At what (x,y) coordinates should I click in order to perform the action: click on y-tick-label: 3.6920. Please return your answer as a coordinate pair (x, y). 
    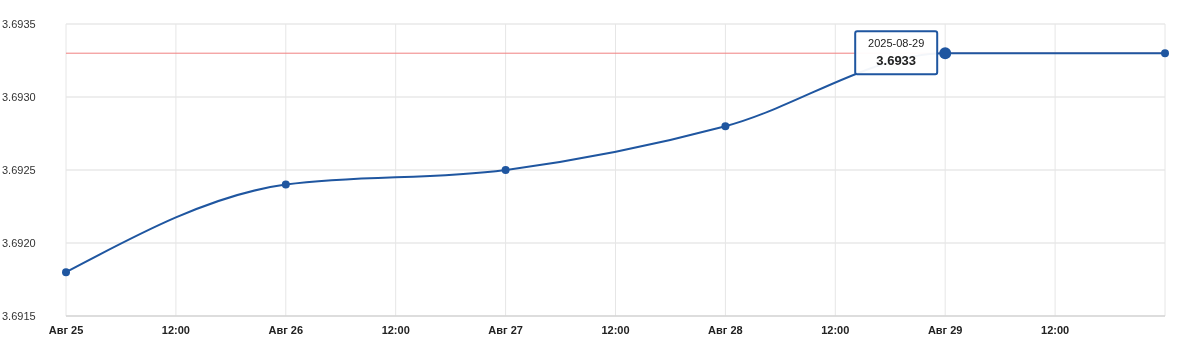
    Looking at the image, I should click on (19, 243).